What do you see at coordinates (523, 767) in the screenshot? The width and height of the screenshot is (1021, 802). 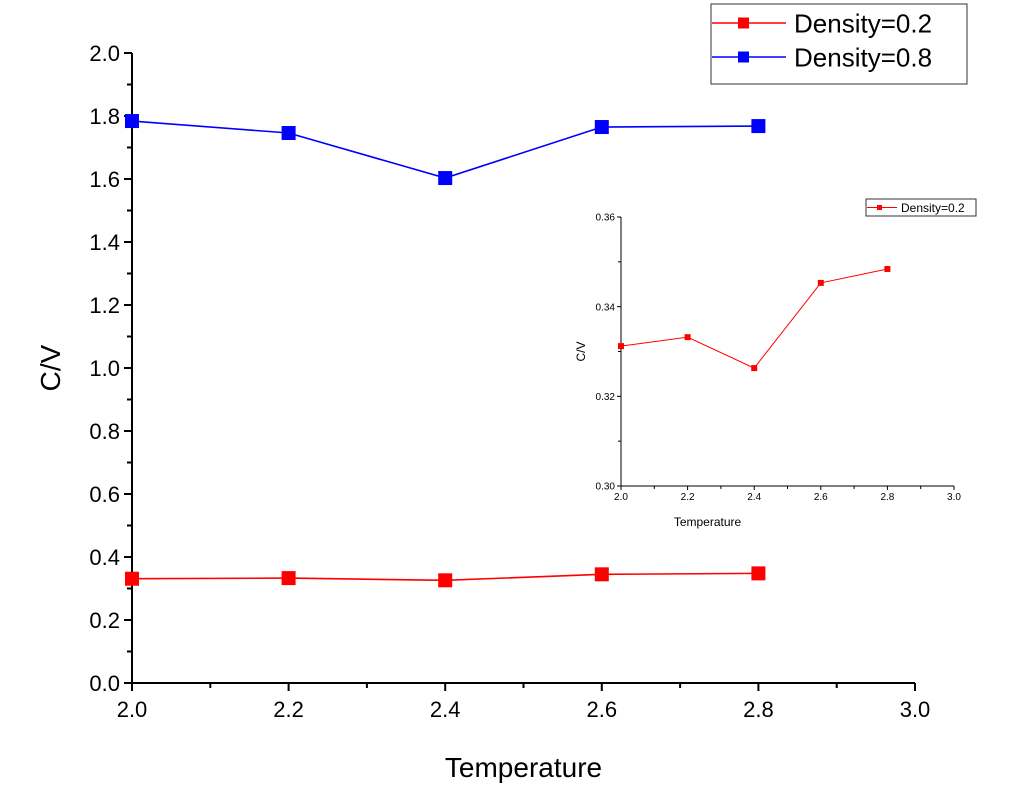 I see `main-x-axis-label: Temperature` at bounding box center [523, 767].